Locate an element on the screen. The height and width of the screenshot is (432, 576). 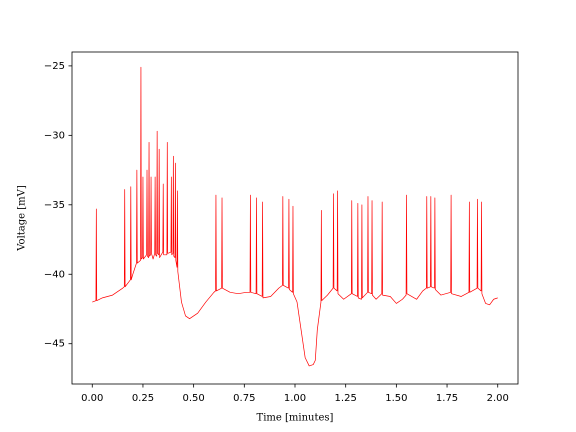
x-tick-label: 0.00 is located at coordinates (92, 398).